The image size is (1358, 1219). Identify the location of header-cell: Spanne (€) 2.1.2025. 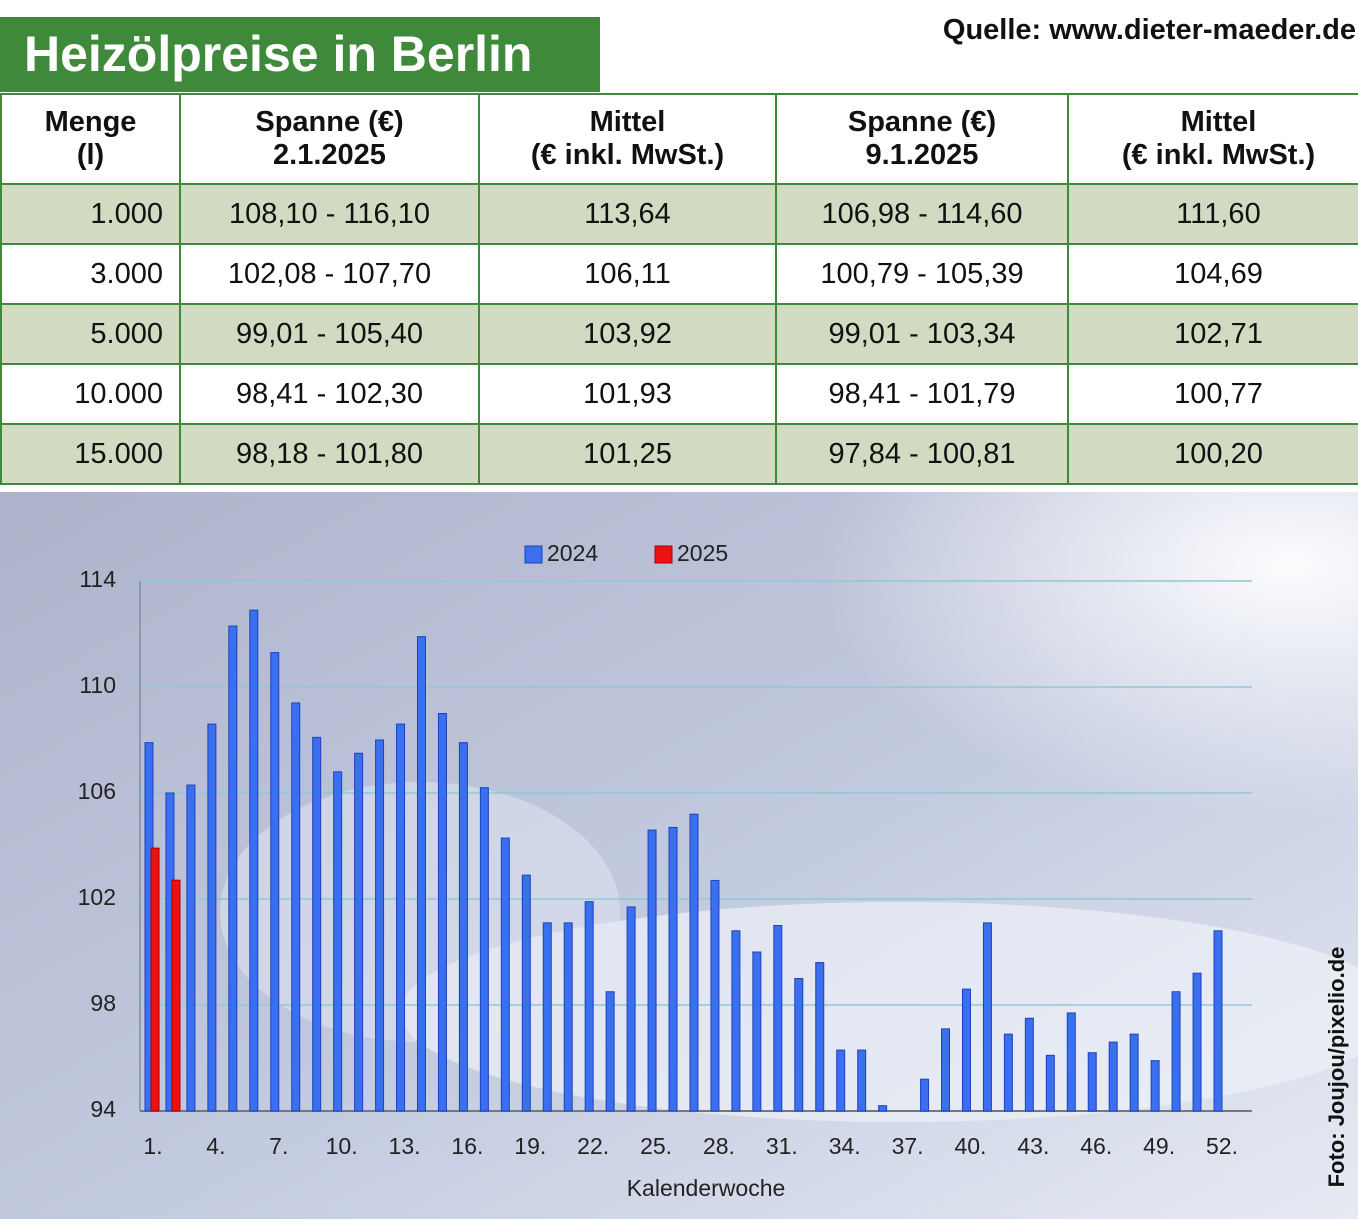
(329, 139).